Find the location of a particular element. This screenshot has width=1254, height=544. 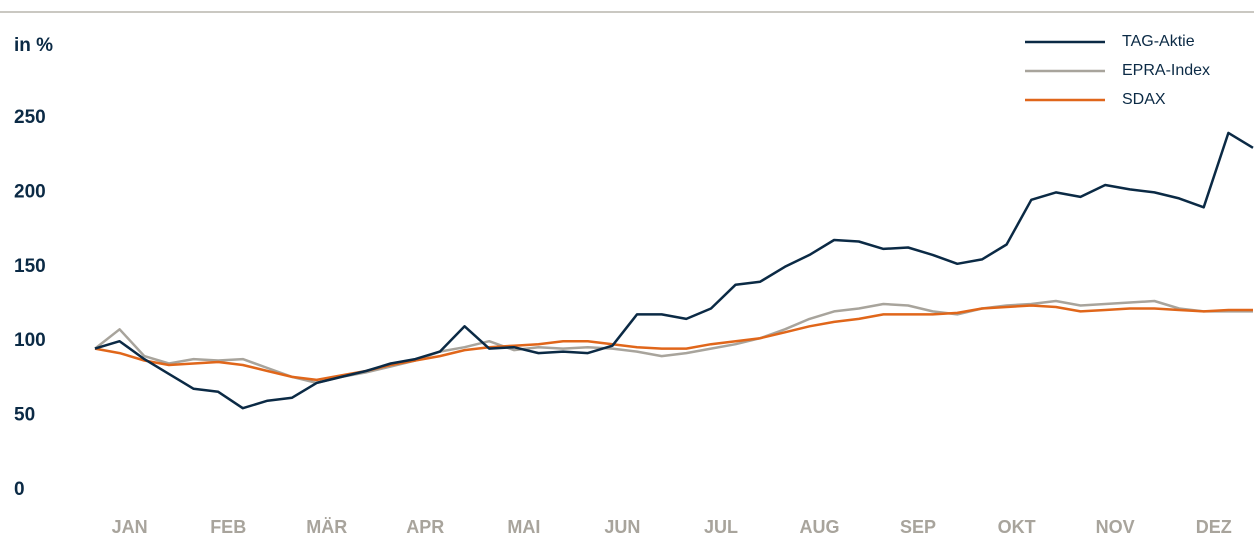

y-tick-label: 250 is located at coordinates (30, 117).